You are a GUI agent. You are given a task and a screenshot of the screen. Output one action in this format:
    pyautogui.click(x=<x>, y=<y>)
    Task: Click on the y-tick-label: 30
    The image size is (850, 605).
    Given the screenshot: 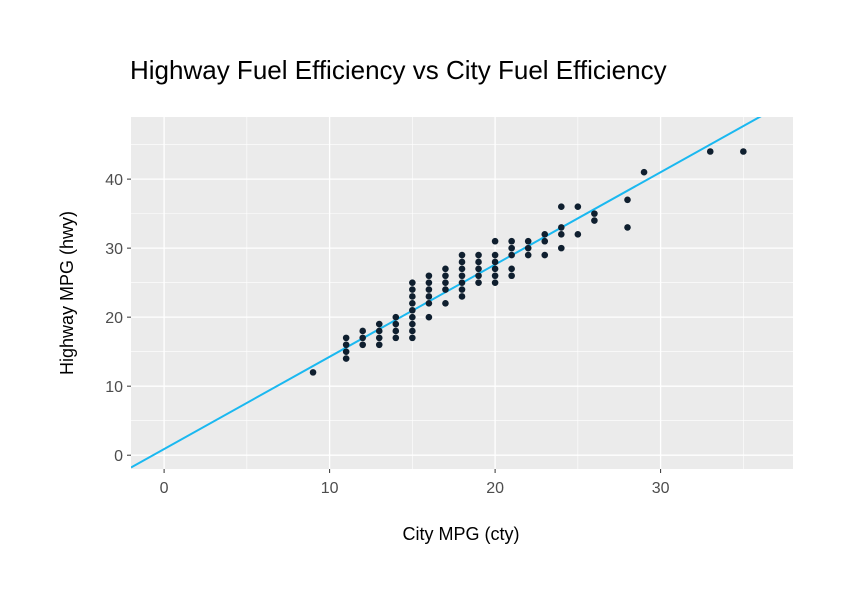 What is the action you would take?
    pyautogui.click(x=114, y=249)
    